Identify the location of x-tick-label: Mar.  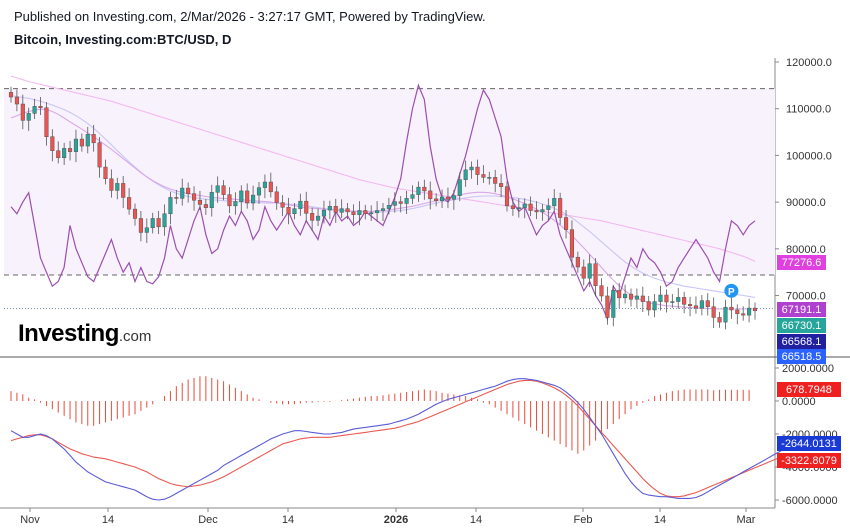
(746, 520).